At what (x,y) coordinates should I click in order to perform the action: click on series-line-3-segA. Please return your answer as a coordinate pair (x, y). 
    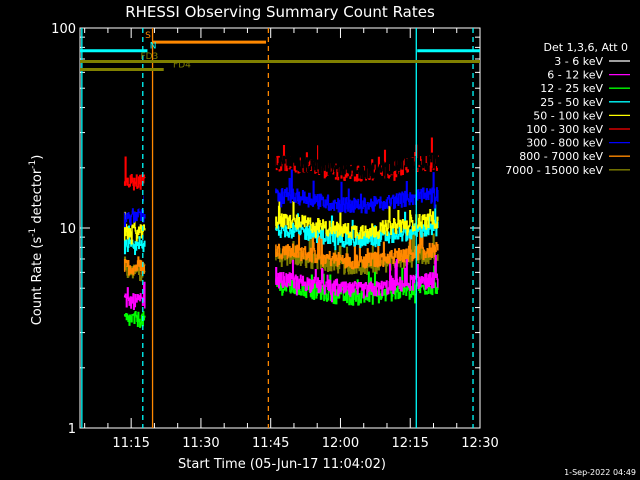
    Looking at the image, I should click on (134, 240).